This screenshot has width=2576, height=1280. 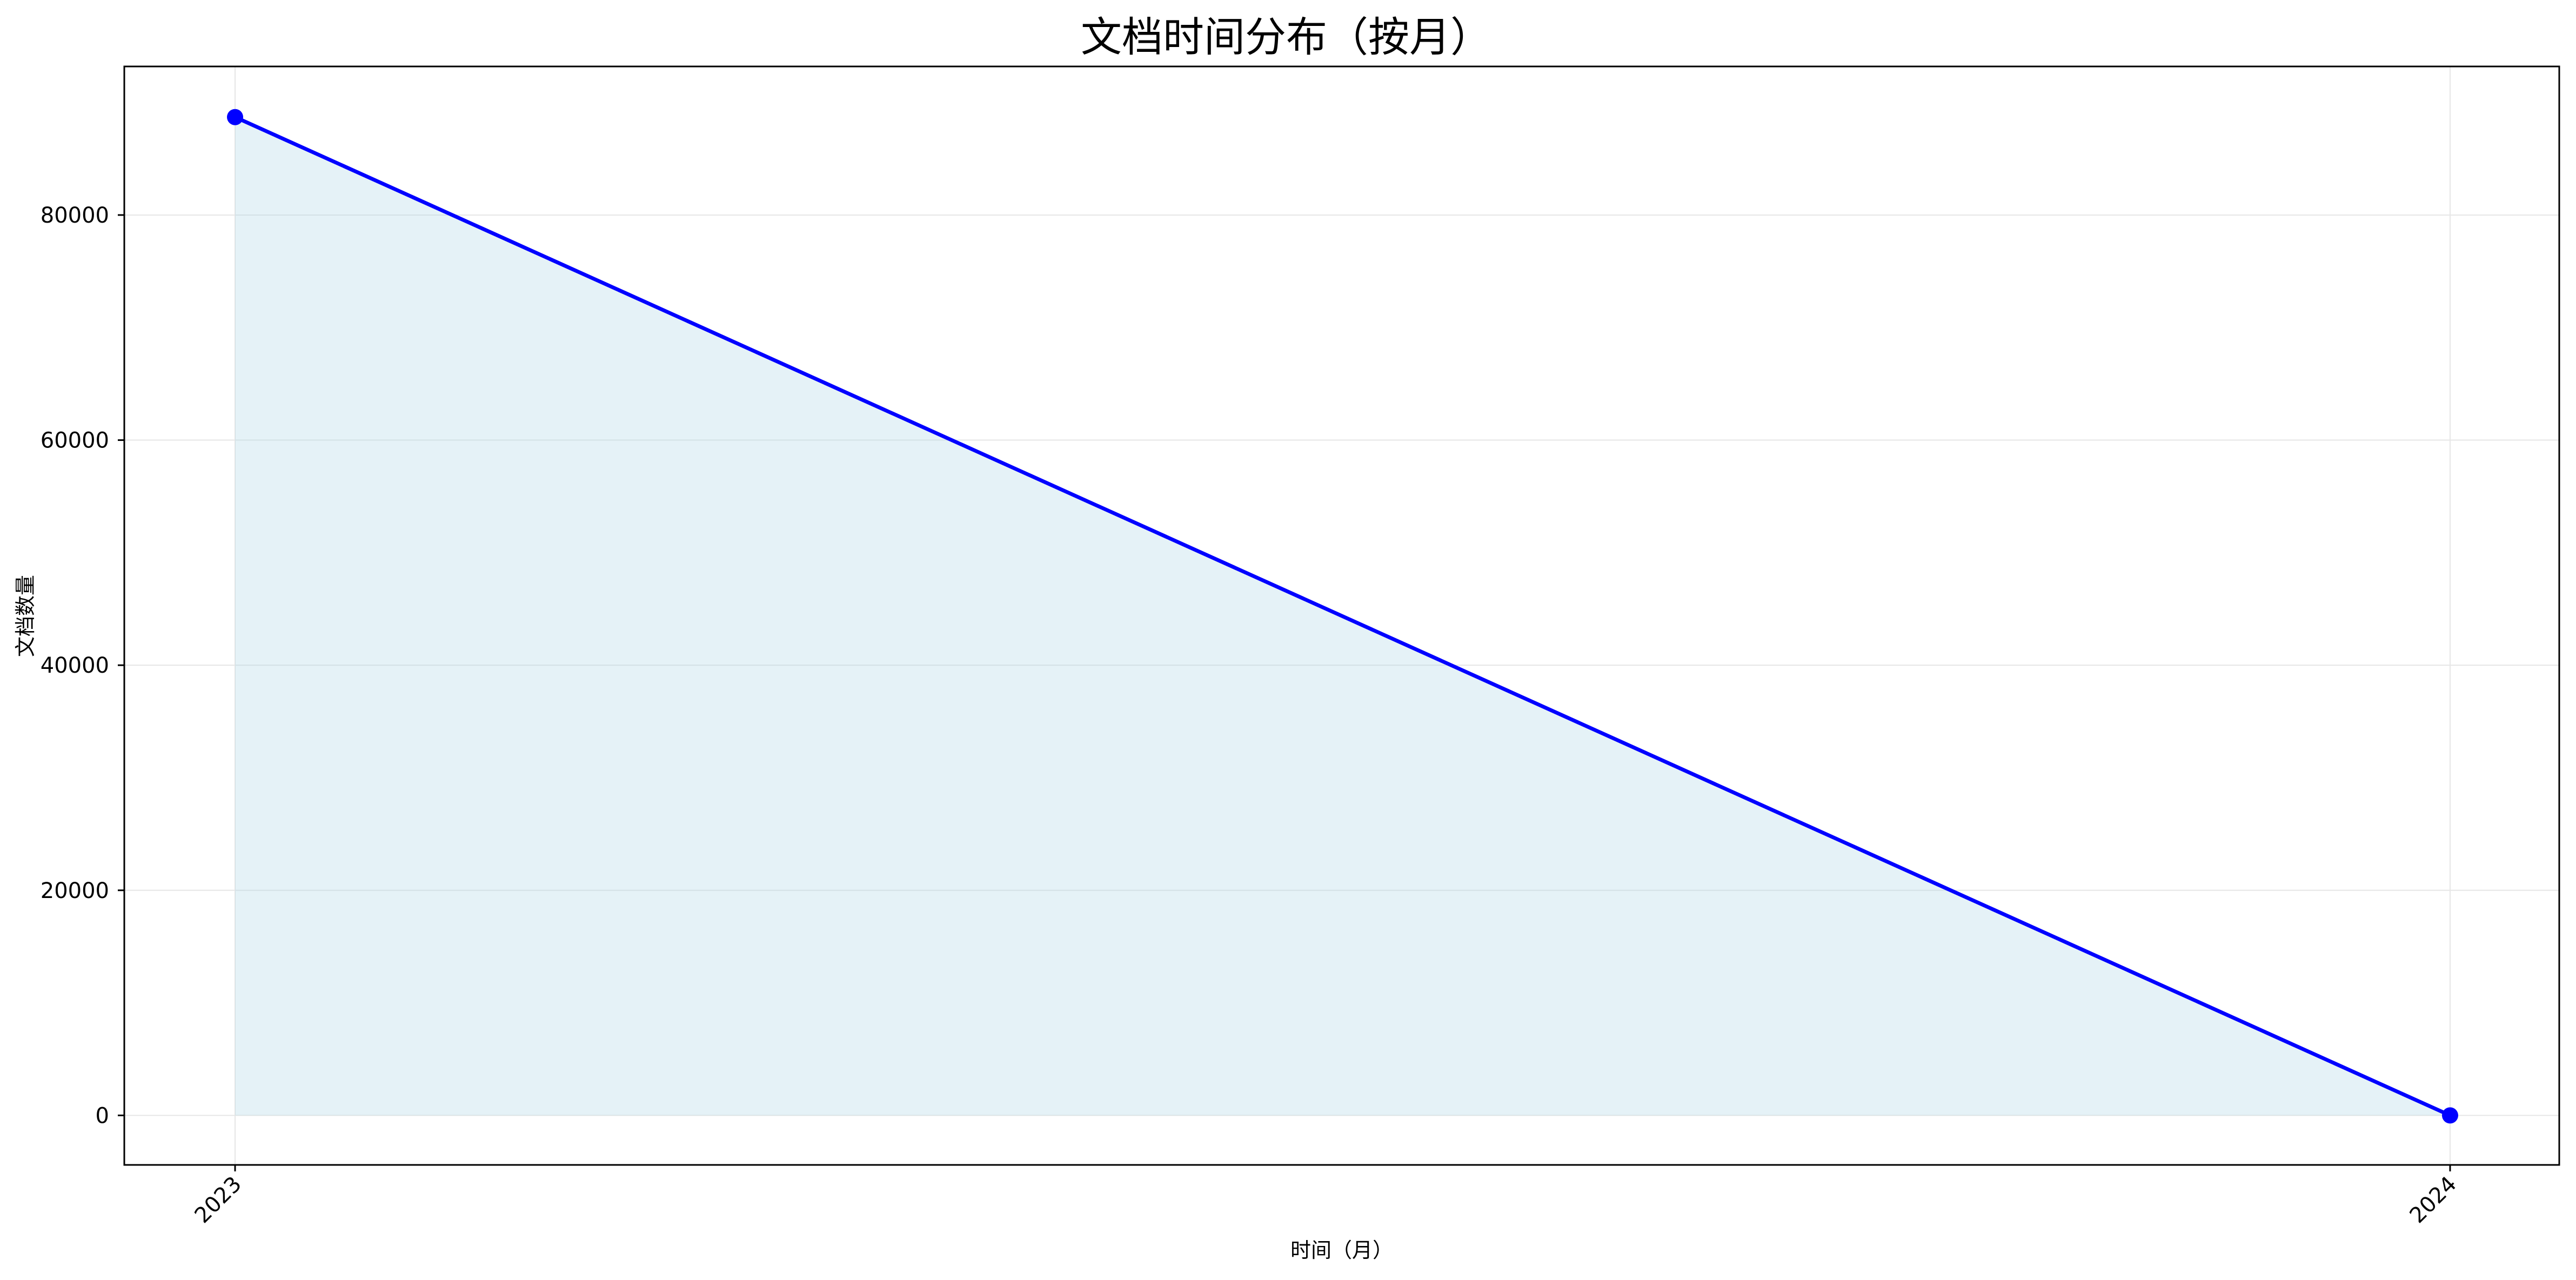 I want to click on chart-title: 文档时间分布（按月）, so click(x=1286, y=37).